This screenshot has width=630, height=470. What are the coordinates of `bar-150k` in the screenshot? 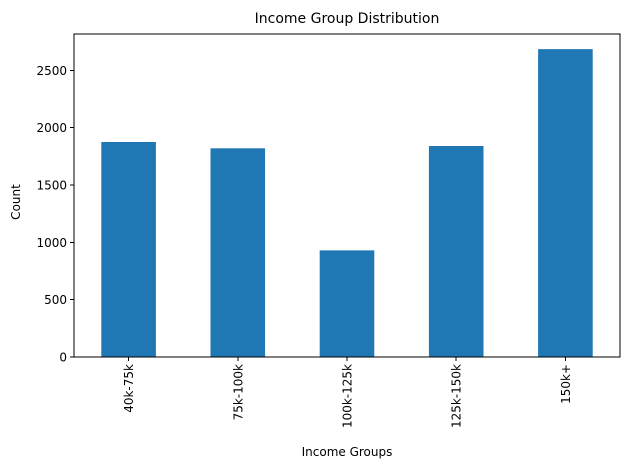 It's located at (565, 203).